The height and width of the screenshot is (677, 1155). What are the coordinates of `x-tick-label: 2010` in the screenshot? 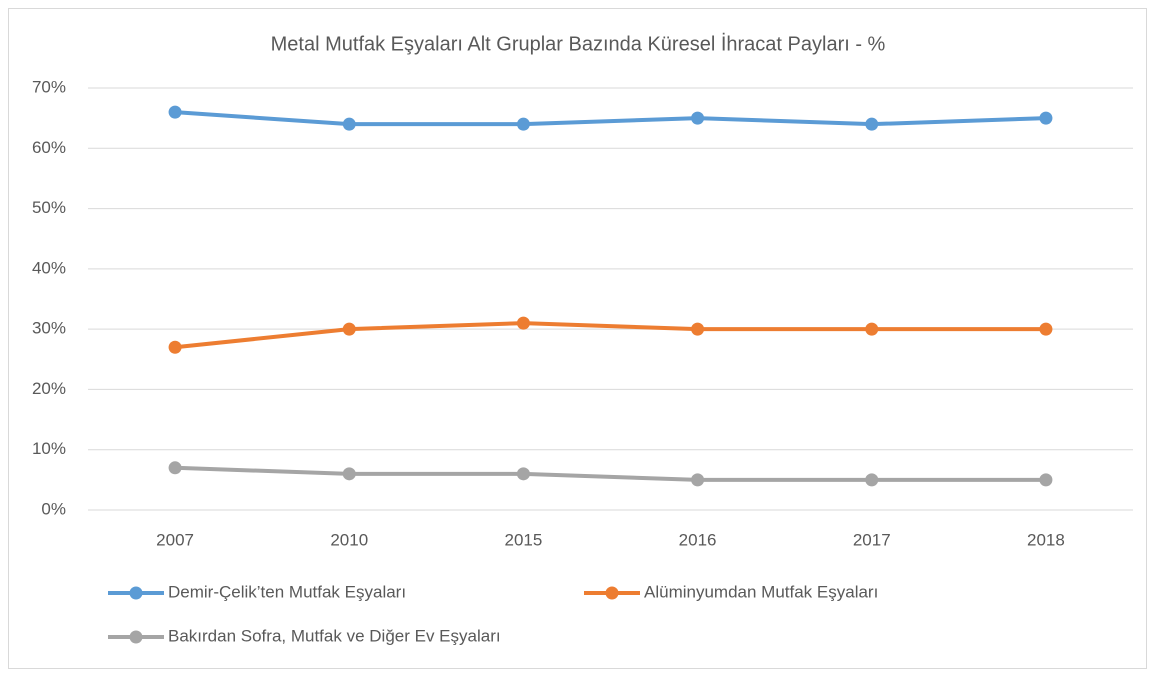 It's located at (349, 539).